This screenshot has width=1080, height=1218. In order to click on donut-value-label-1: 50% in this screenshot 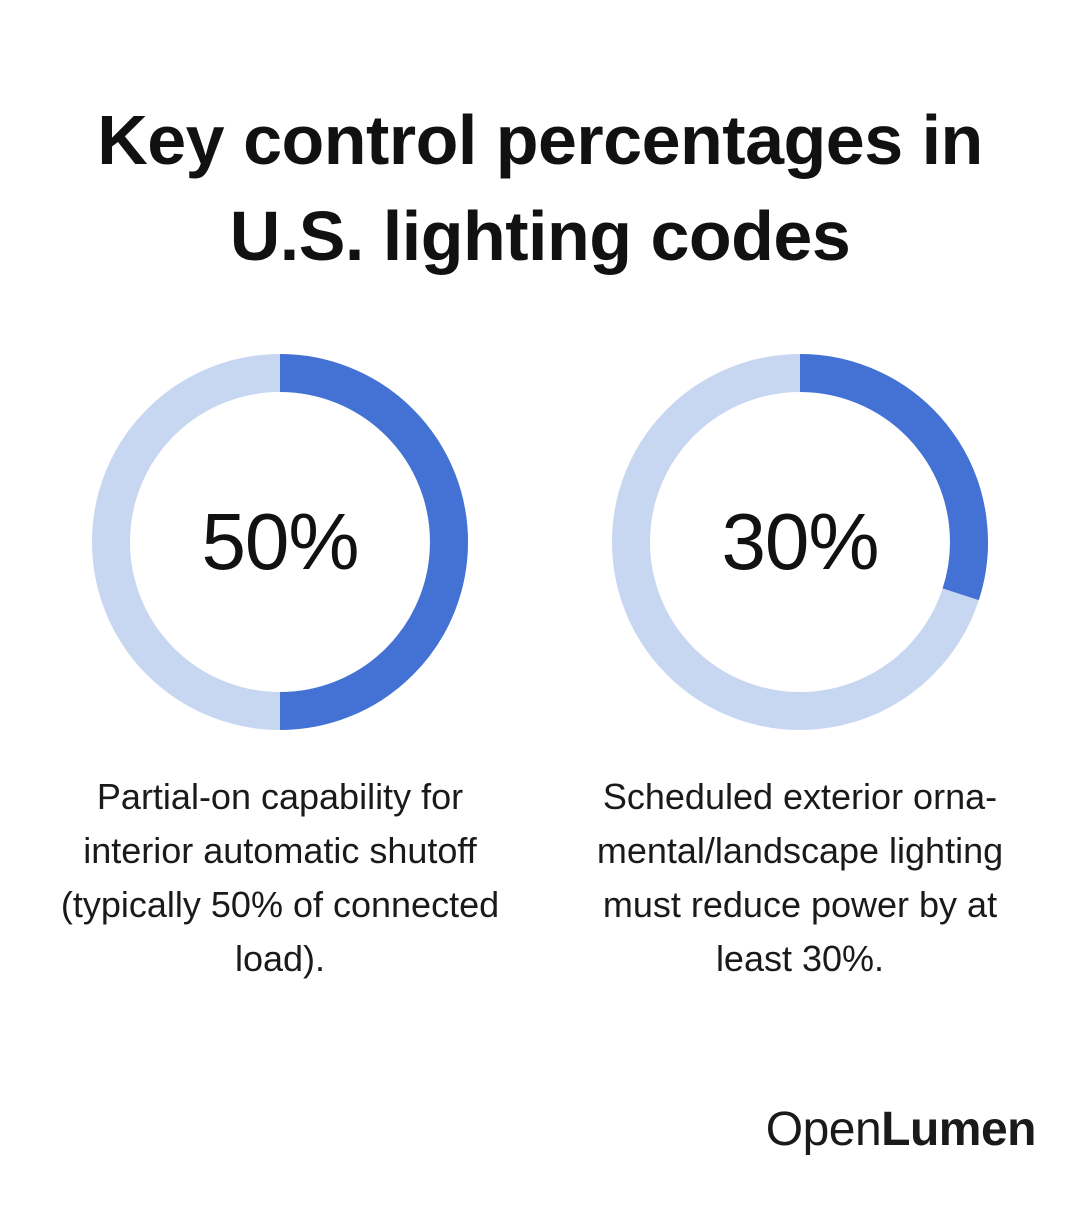, I will do `click(280, 541)`.